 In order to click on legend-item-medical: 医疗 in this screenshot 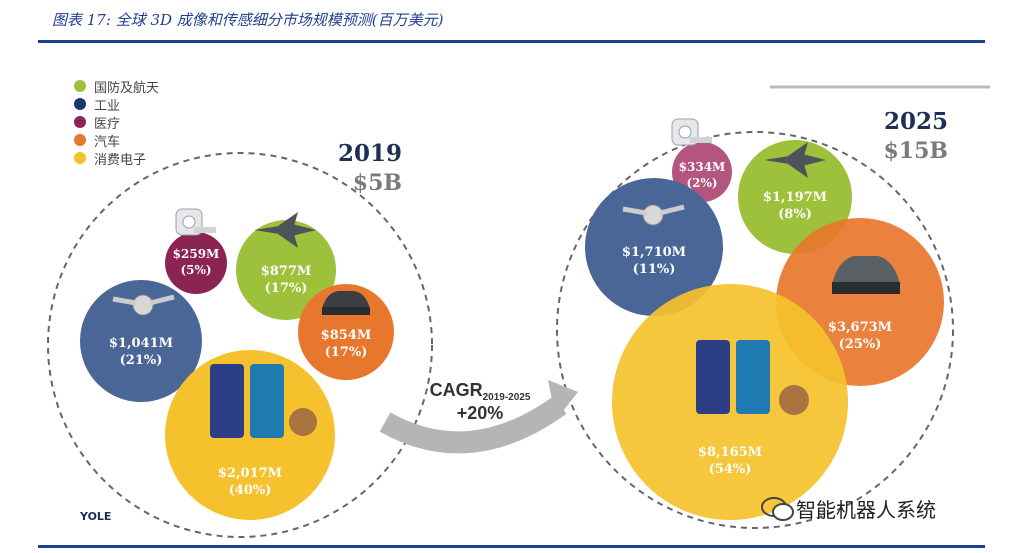, I will do `click(116, 122)`.